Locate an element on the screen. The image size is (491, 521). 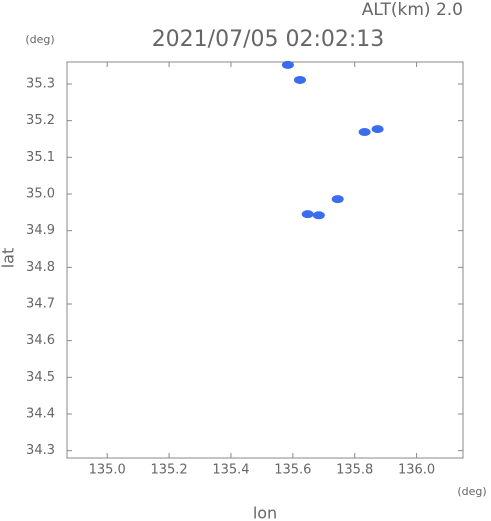
x-tick-label: 135.6 is located at coordinates (292, 470).